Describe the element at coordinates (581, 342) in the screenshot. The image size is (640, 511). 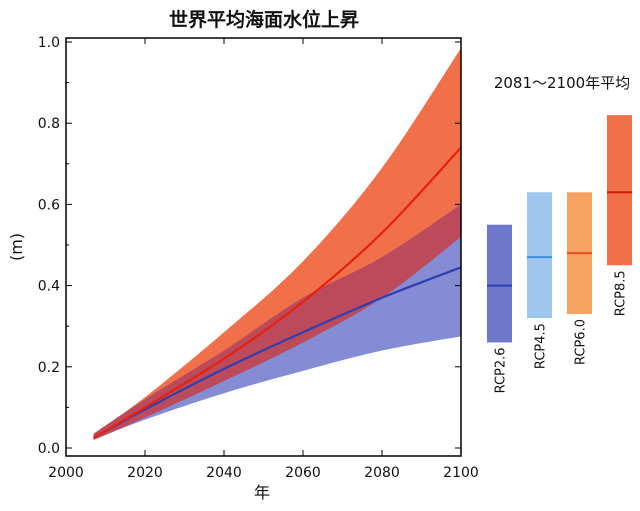
I see `side-bar-label: RCP6.0` at that location.